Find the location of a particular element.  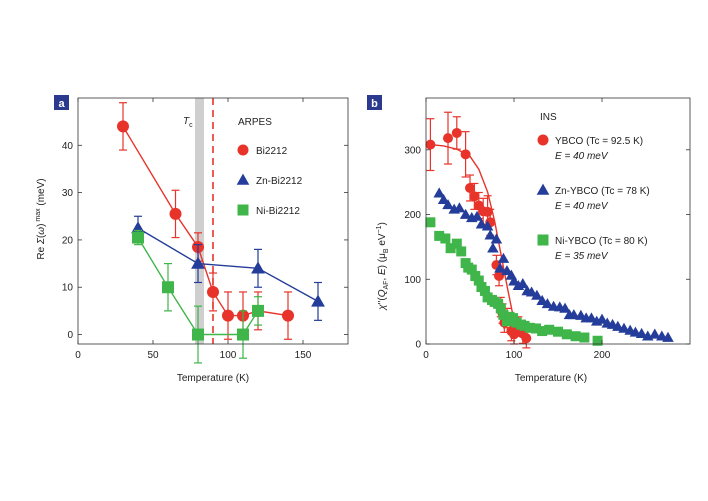

panel-b-y-tick-label: 100 is located at coordinates (412, 280).